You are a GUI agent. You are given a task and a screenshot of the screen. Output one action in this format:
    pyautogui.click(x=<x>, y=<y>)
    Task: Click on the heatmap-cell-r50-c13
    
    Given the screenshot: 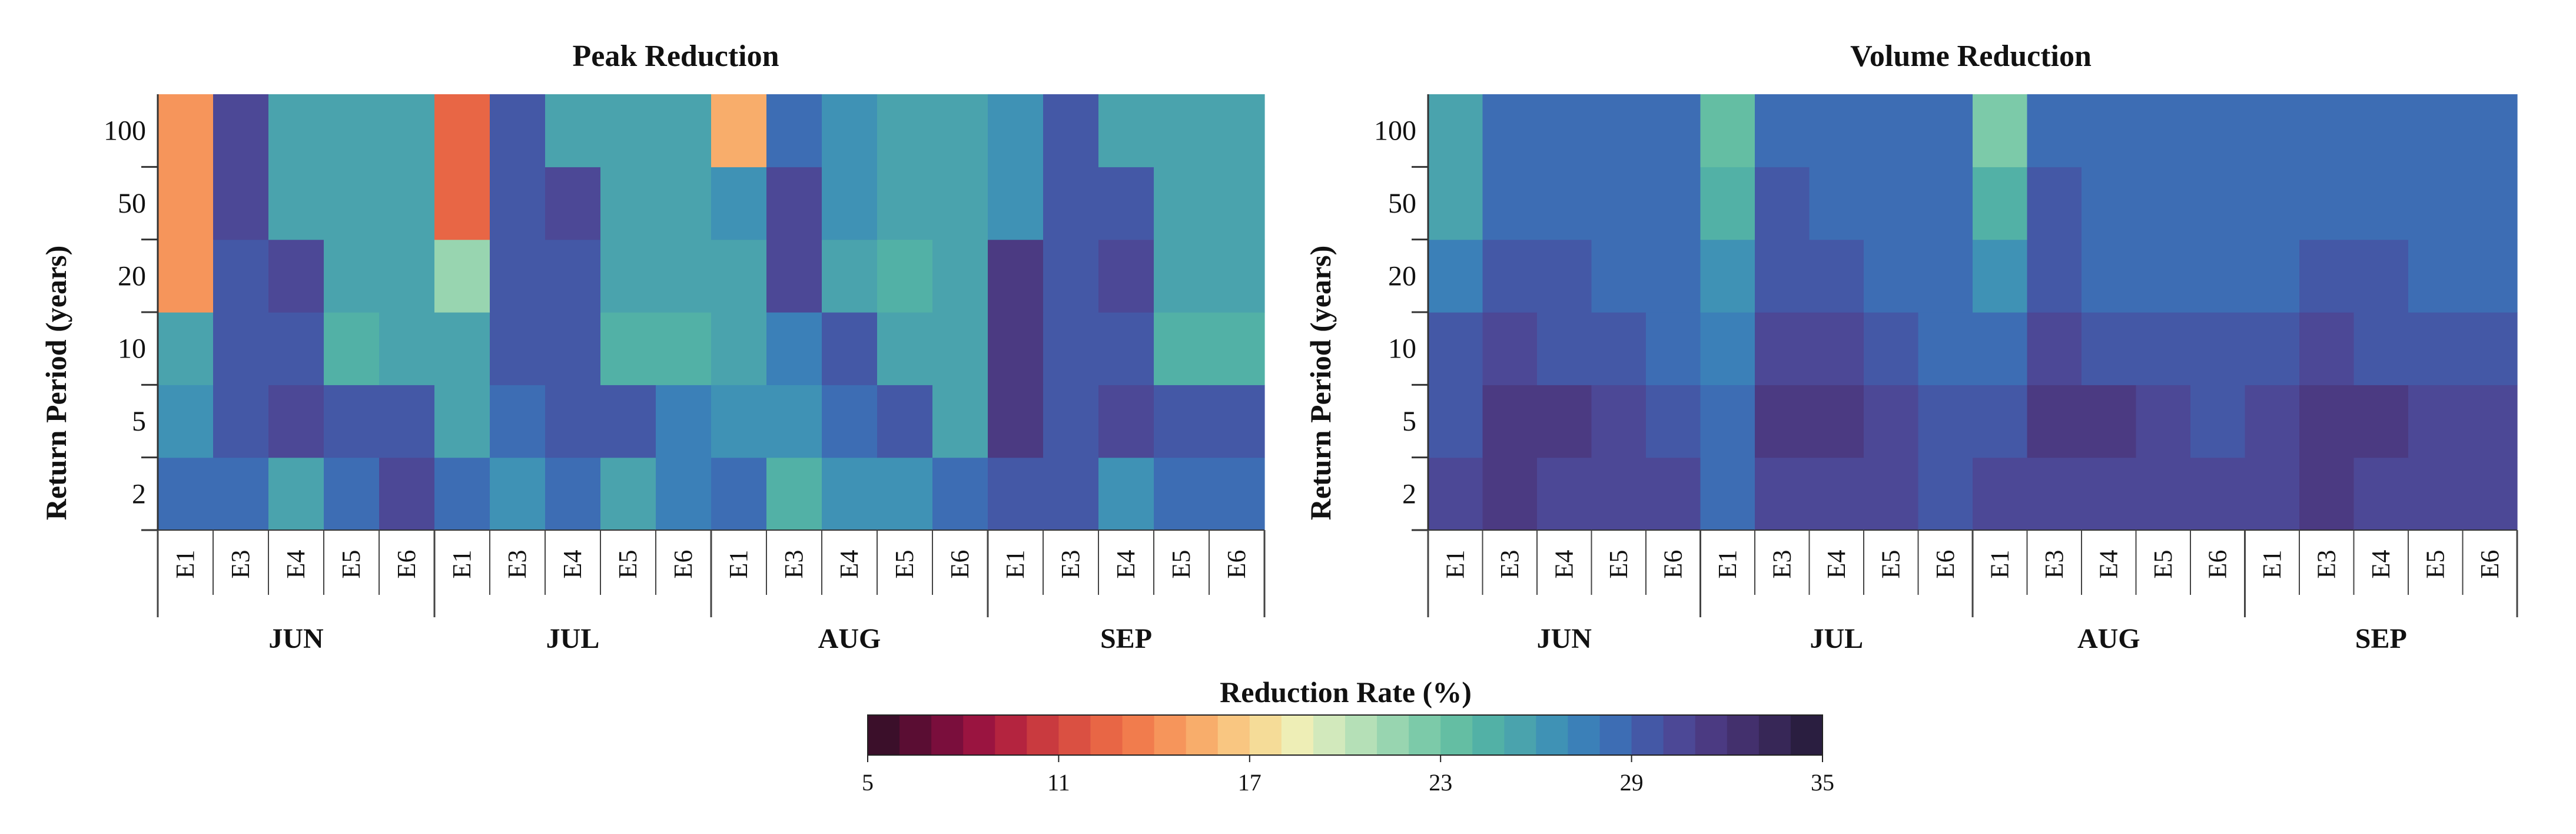 What is the action you would take?
    pyautogui.click(x=905, y=204)
    